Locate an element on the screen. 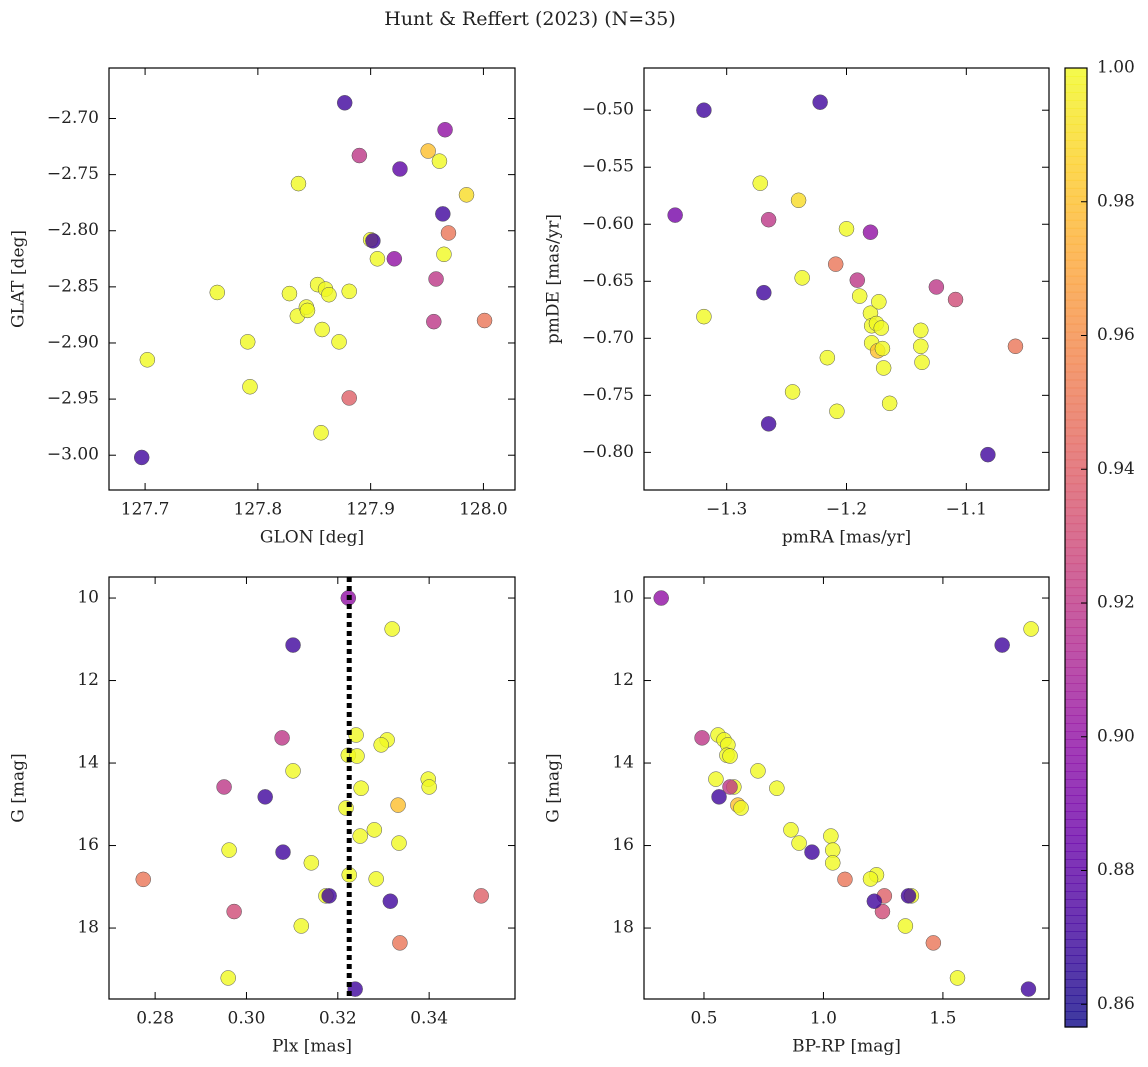 This screenshot has height=1067, width=1148. plot-frame is located at coordinates (312, 279).